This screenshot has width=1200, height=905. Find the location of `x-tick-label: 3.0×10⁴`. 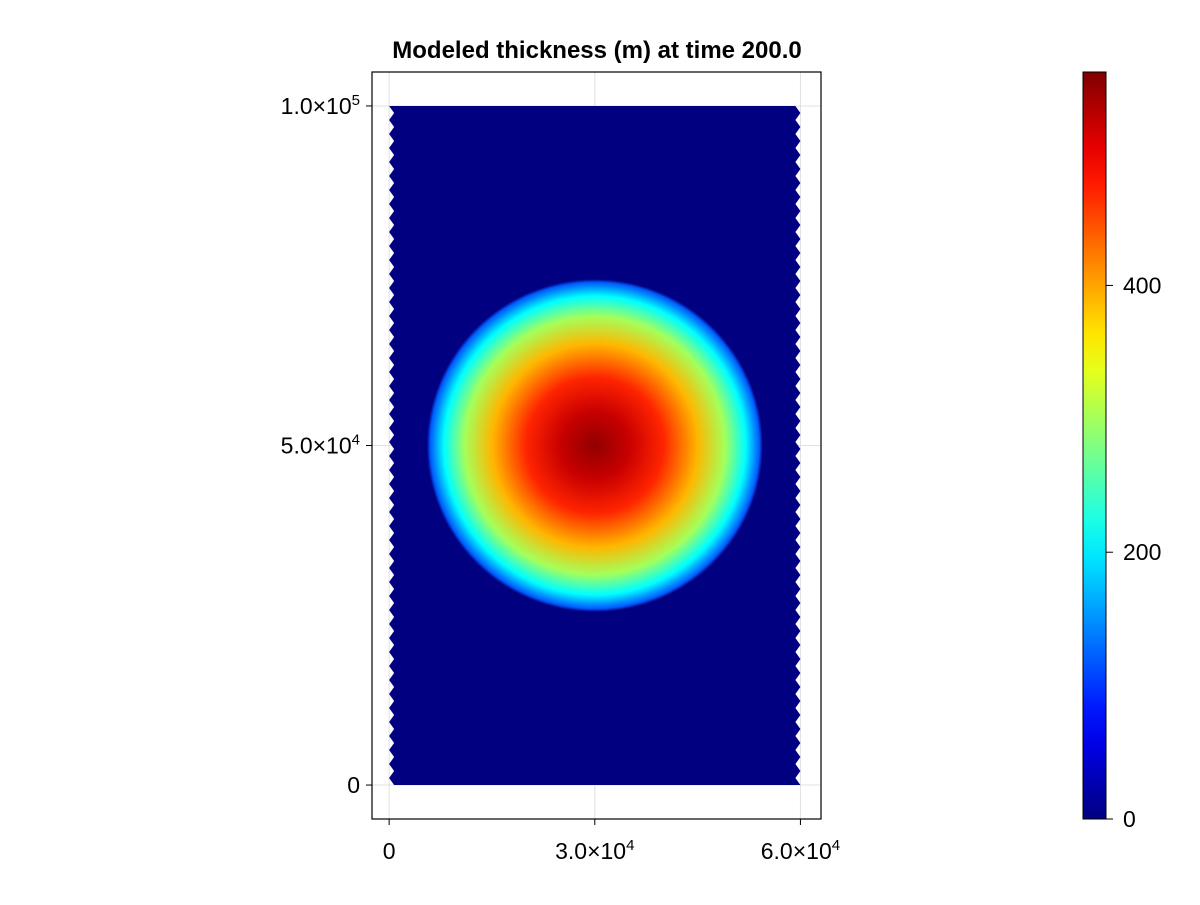

x-tick-label: 3.0×10⁴ is located at coordinates (594, 850).